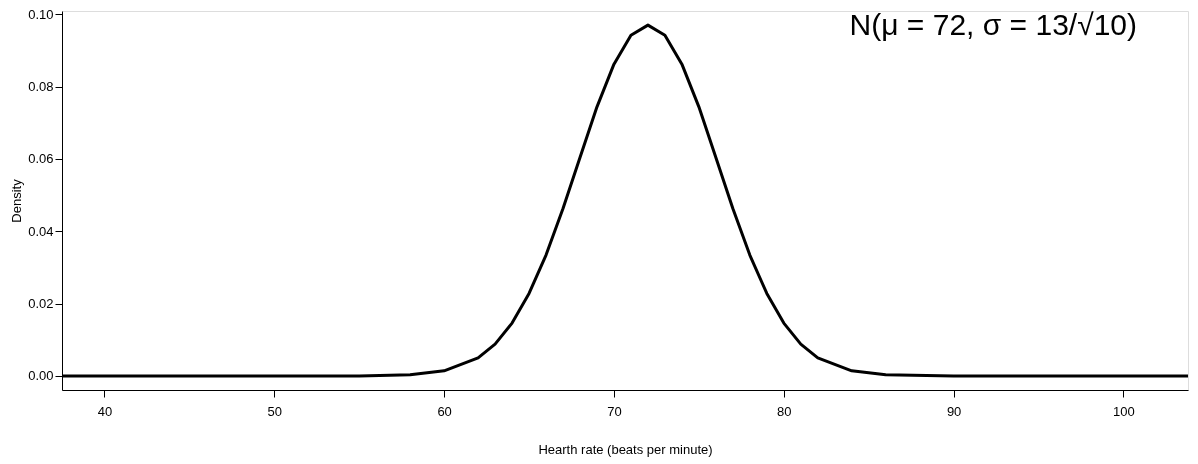 The height and width of the screenshot is (464, 1198). I want to click on y-tick-label: 0.10, so click(41, 14).